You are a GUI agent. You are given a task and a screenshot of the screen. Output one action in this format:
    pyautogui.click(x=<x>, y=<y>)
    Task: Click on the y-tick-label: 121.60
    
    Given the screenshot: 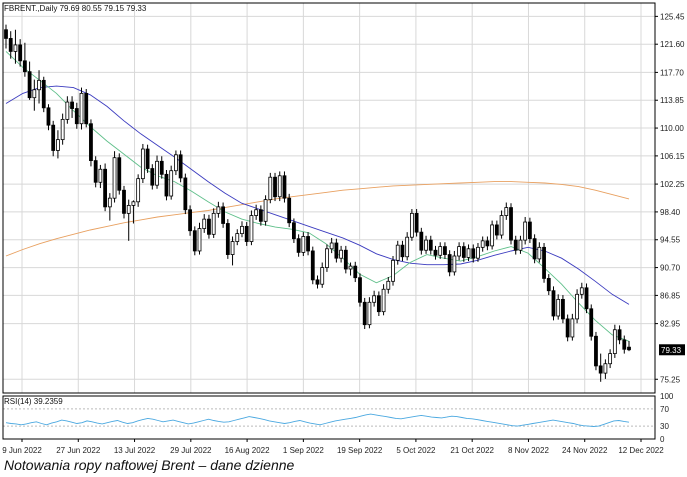 What is the action you would take?
    pyautogui.click(x=672, y=44)
    